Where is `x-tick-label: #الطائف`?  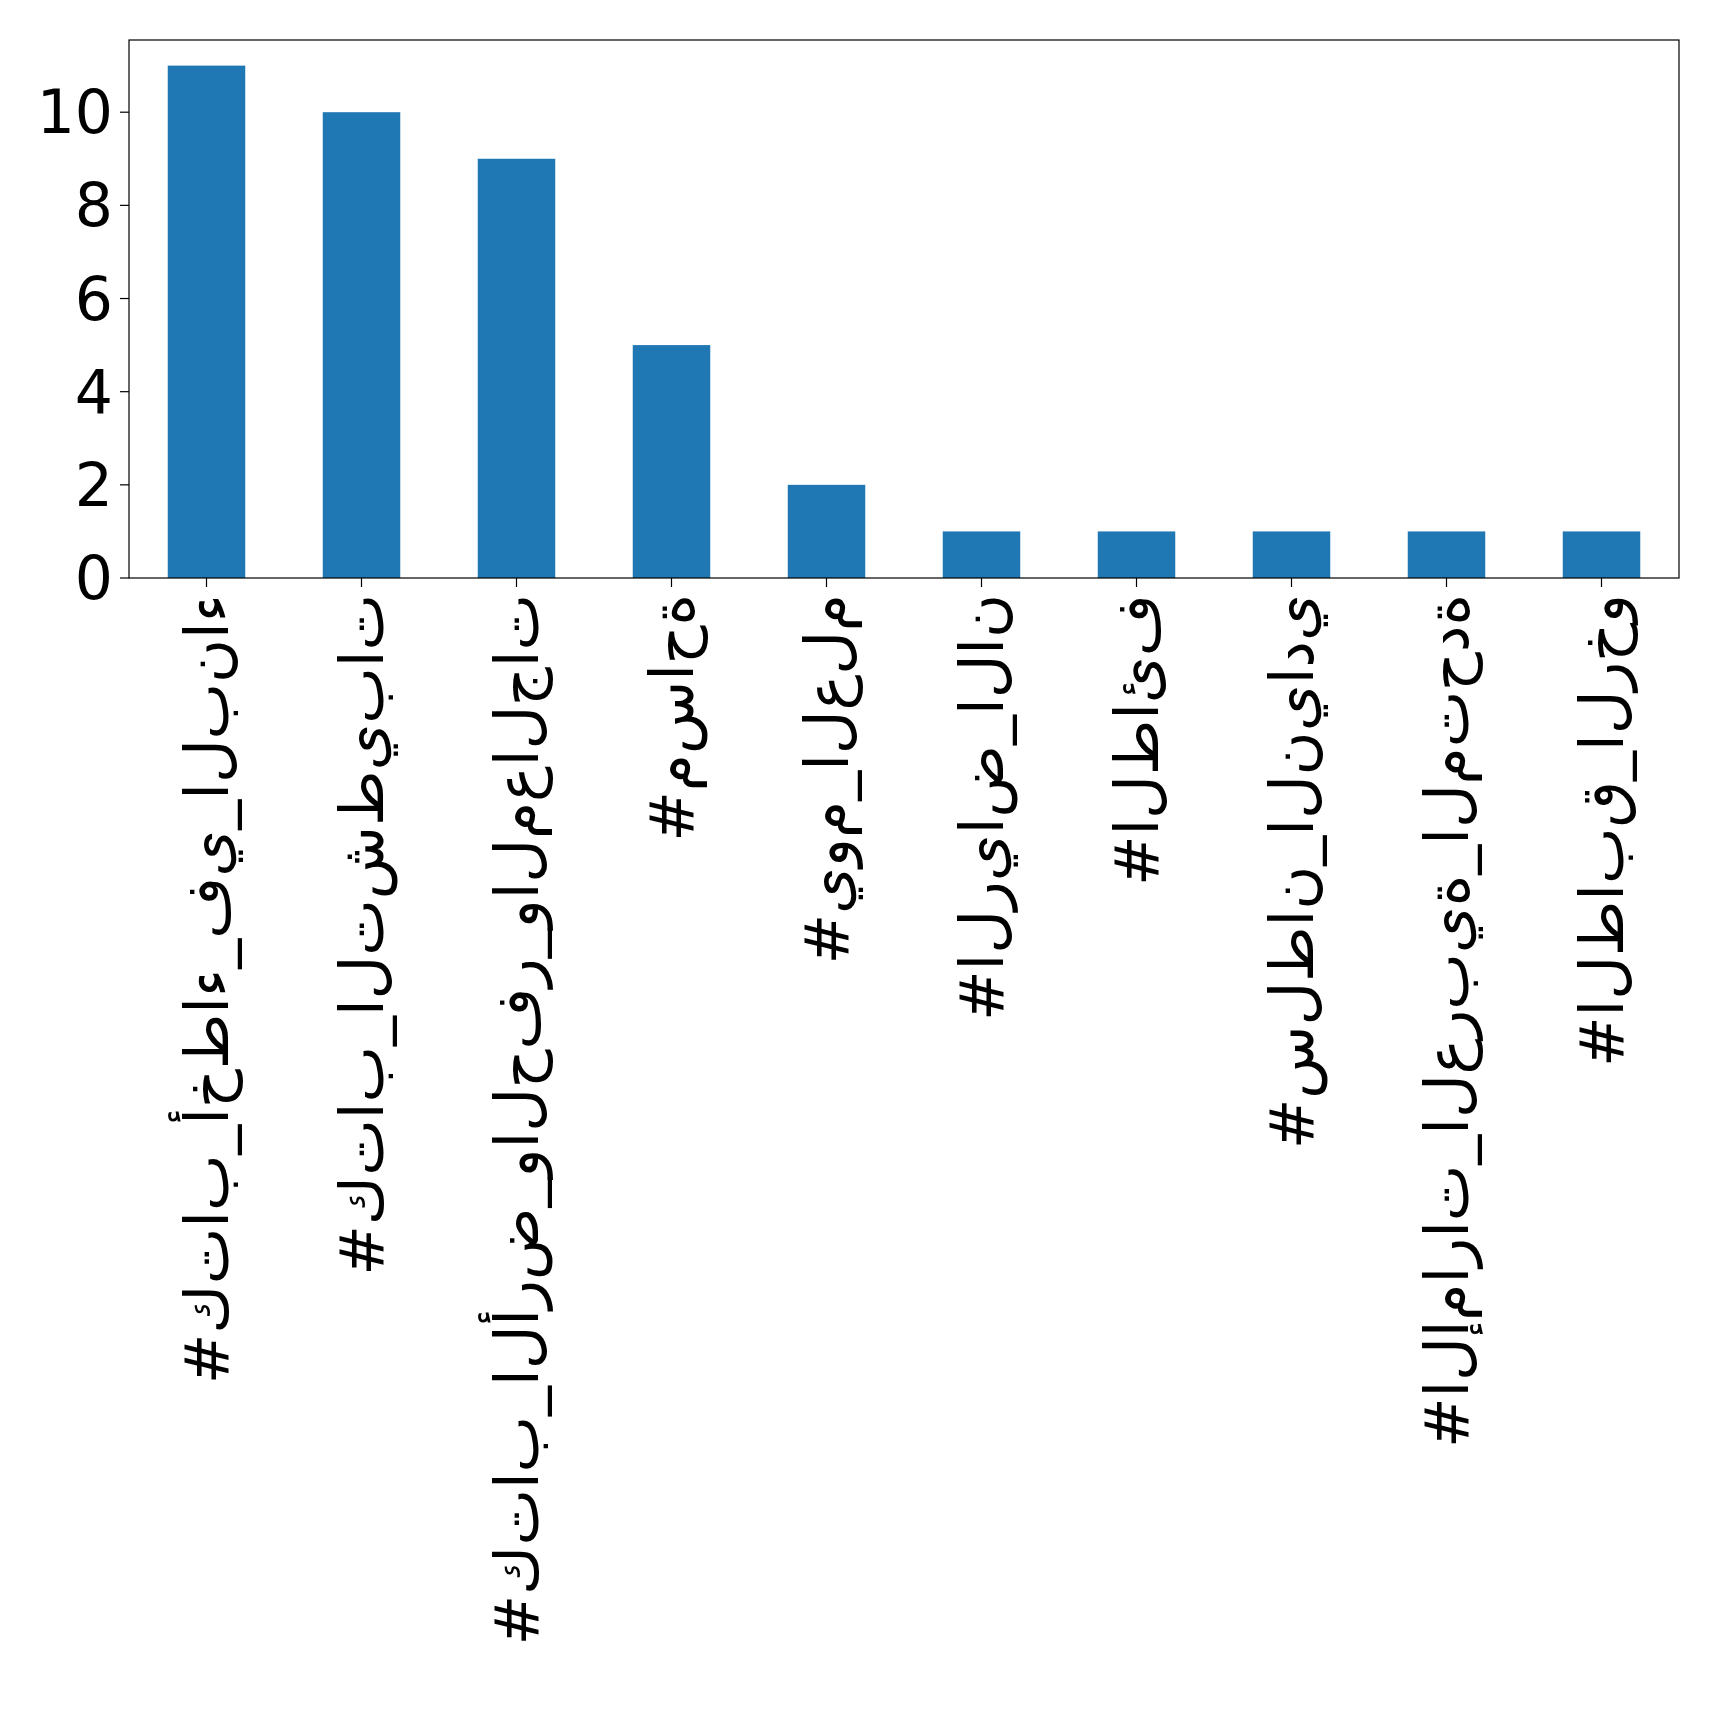 x-tick-label: #الطائف is located at coordinates (1136, 740).